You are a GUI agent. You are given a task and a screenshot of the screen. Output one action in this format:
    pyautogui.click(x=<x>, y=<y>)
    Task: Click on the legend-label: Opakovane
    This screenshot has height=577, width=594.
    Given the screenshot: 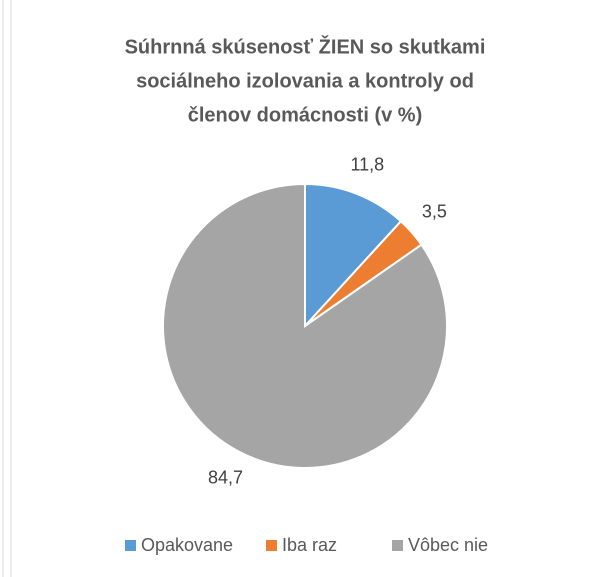 What is the action you would take?
    pyautogui.click(x=187, y=545)
    